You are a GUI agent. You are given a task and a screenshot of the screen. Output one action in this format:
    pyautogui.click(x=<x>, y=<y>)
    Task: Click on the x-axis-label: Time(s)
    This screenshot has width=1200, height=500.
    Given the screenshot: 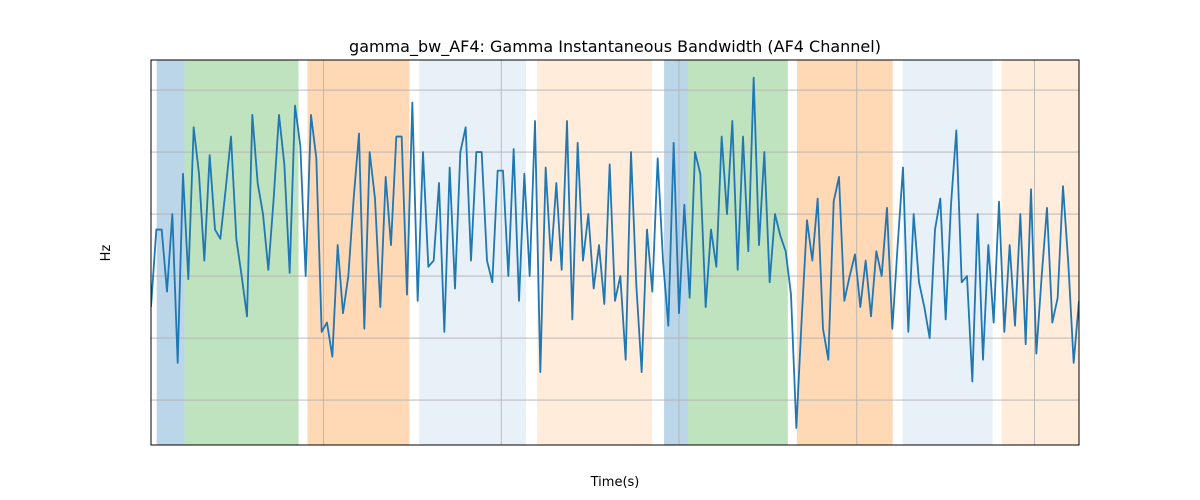 What is the action you would take?
    pyautogui.click(x=615, y=482)
    